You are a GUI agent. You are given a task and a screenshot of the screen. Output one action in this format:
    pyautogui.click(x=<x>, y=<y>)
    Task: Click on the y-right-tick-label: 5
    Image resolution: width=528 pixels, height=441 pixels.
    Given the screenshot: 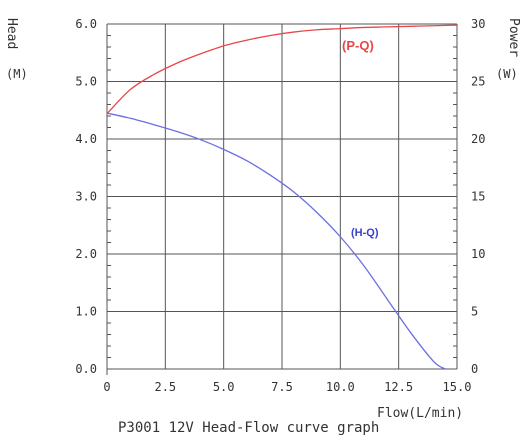 What is the action you would take?
    pyautogui.click(x=474, y=312)
    